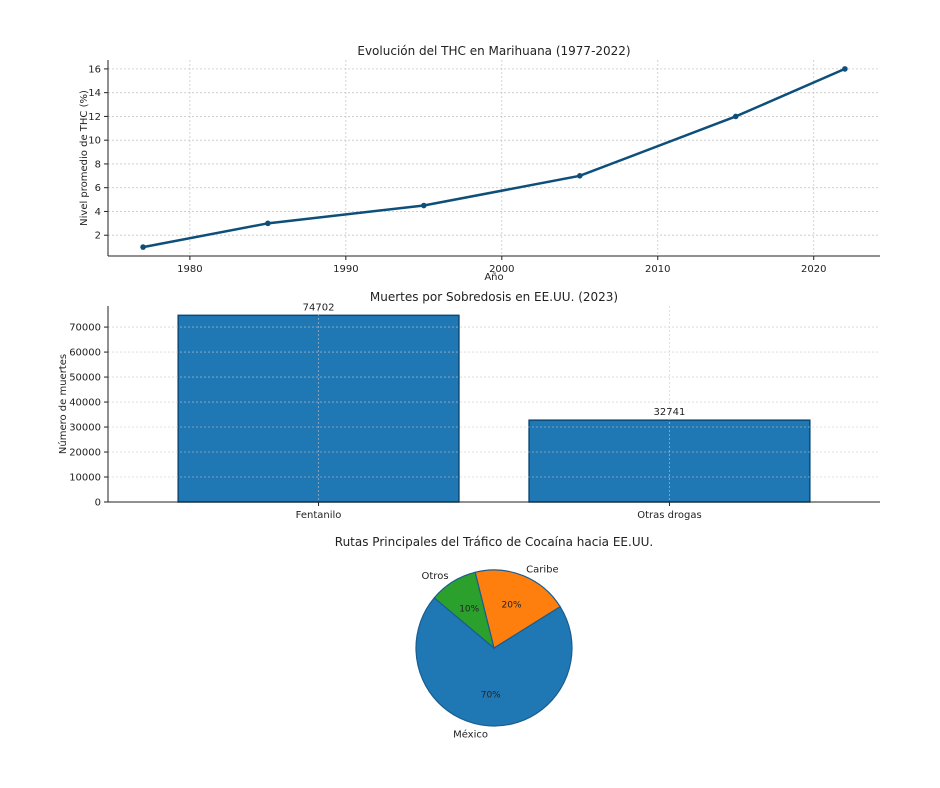 This screenshot has width=940, height=788. What do you see at coordinates (94, 117) in the screenshot?
I see `y-tick-label: 12` at bounding box center [94, 117].